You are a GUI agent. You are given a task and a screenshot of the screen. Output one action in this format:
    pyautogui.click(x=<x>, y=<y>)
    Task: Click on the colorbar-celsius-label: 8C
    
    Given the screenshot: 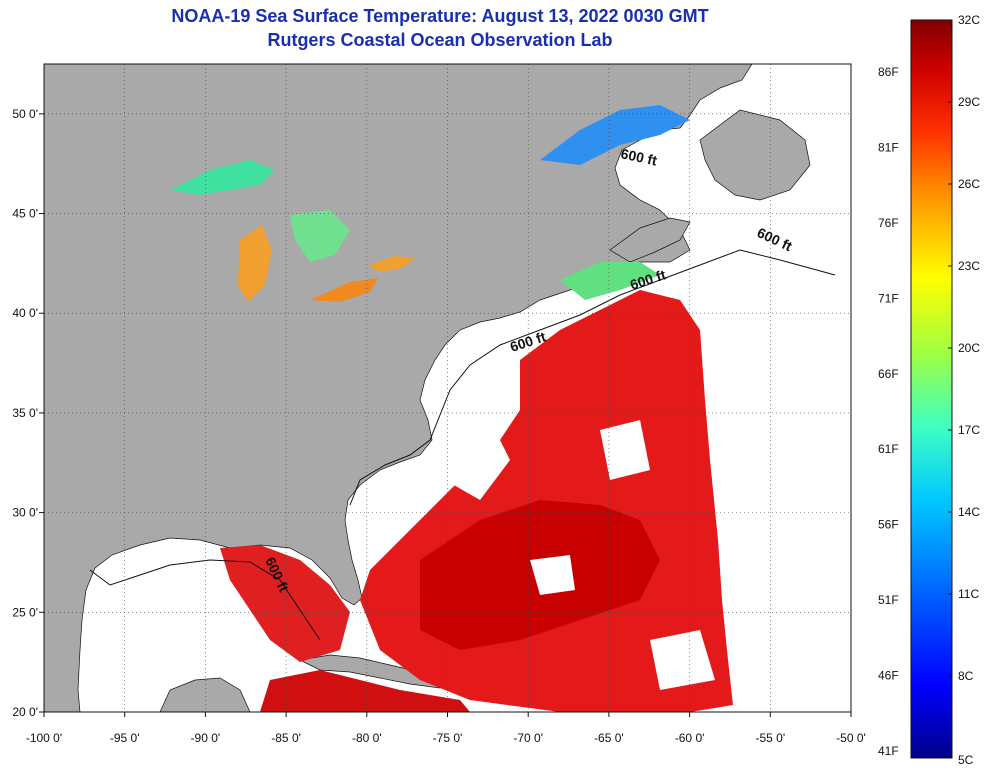 What is the action you would take?
    pyautogui.click(x=966, y=676)
    